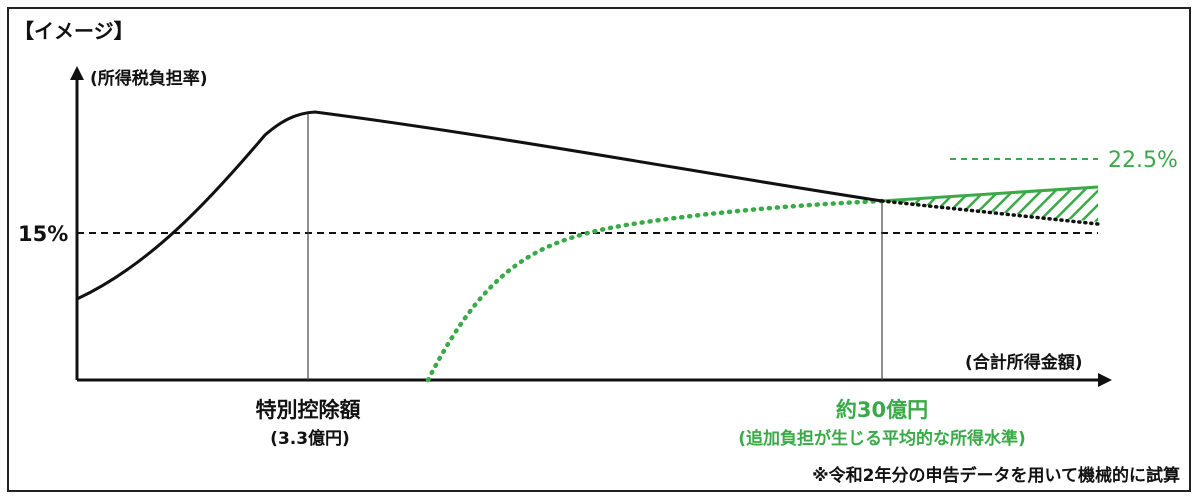 This screenshot has height=501, width=1200. Describe the element at coordinates (990, 194) in the screenshot. I see `new-burden-line` at that location.